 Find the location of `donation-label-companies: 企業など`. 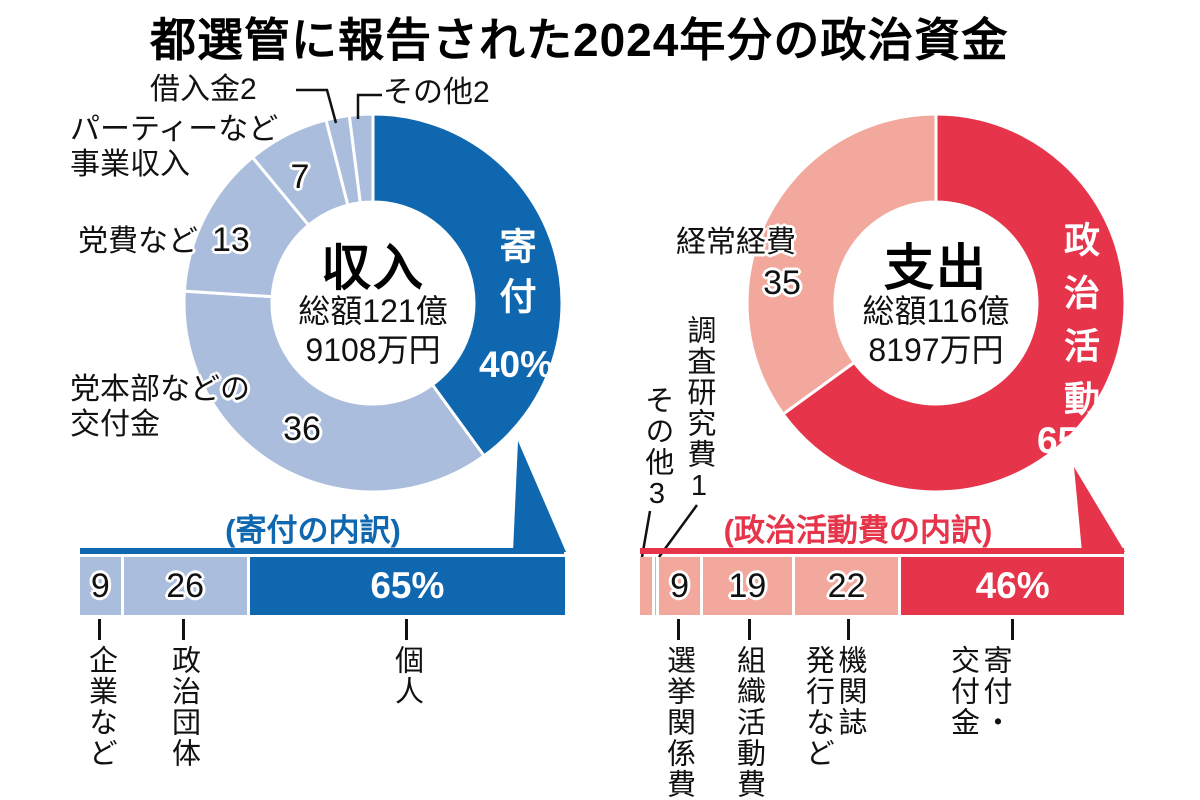

donation-label-companies: 企業など is located at coordinates (100, 707).